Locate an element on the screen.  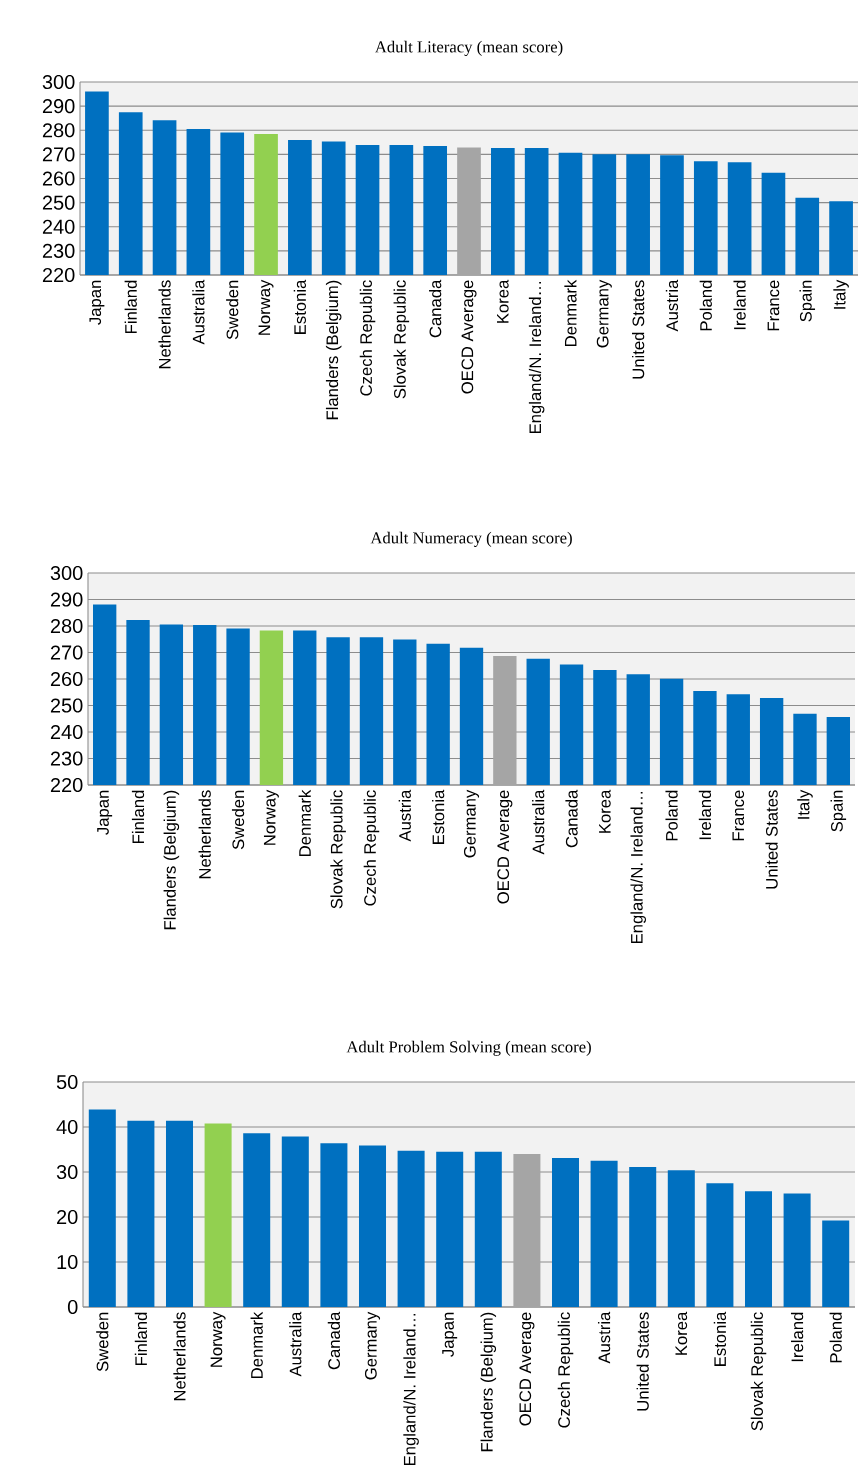
y-tick-label: 20 is located at coordinates (67, 1217).